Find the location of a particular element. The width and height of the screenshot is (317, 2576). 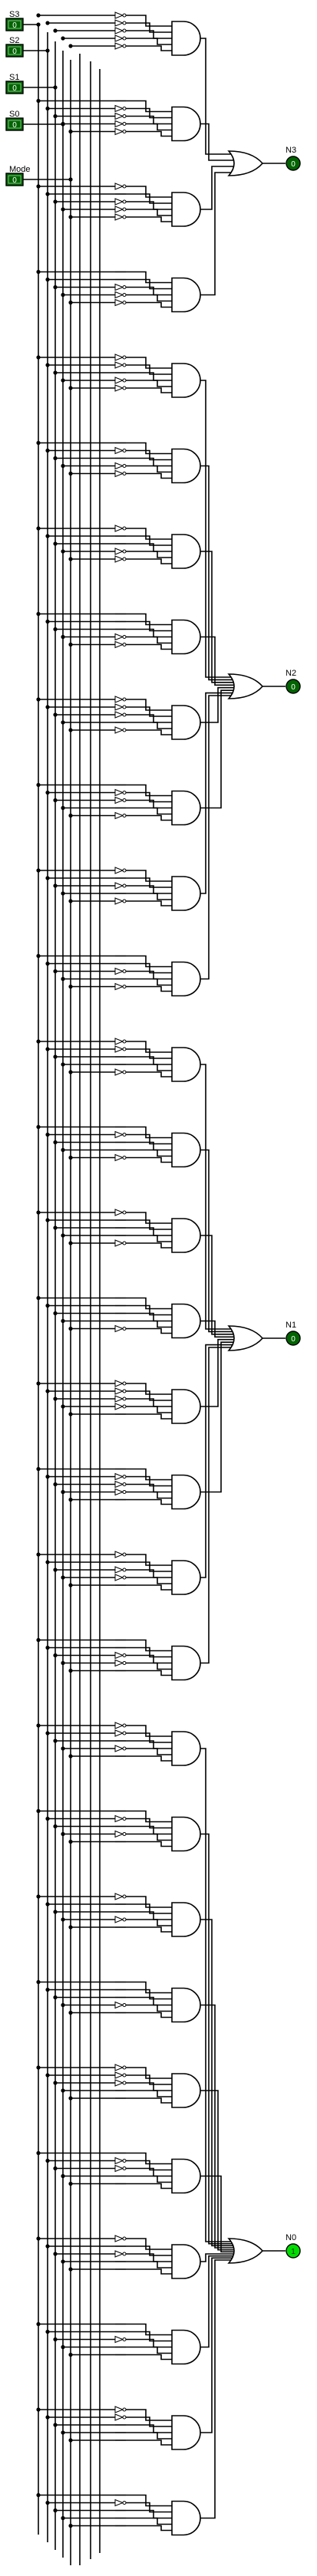

input-label-1: S2 is located at coordinates (14, 40).